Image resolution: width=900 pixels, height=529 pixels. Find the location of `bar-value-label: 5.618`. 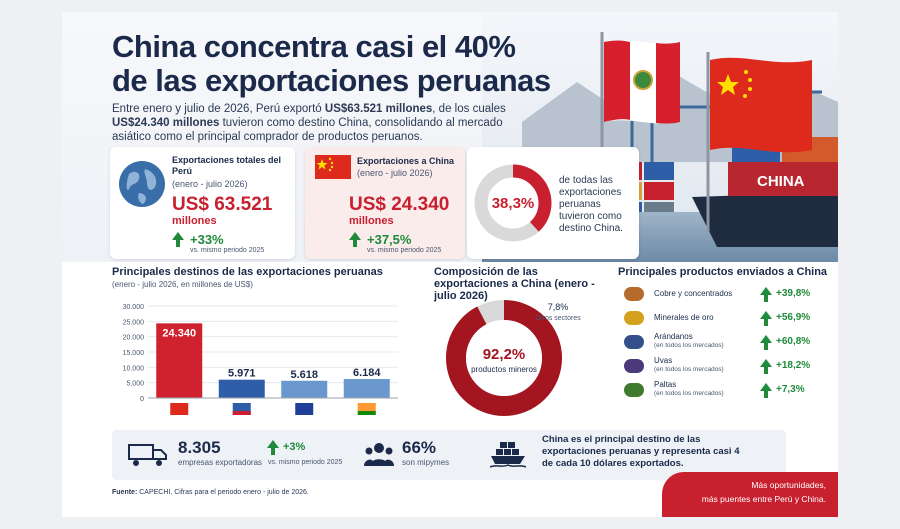

bar-value-label: 5.618 is located at coordinates (304, 375).